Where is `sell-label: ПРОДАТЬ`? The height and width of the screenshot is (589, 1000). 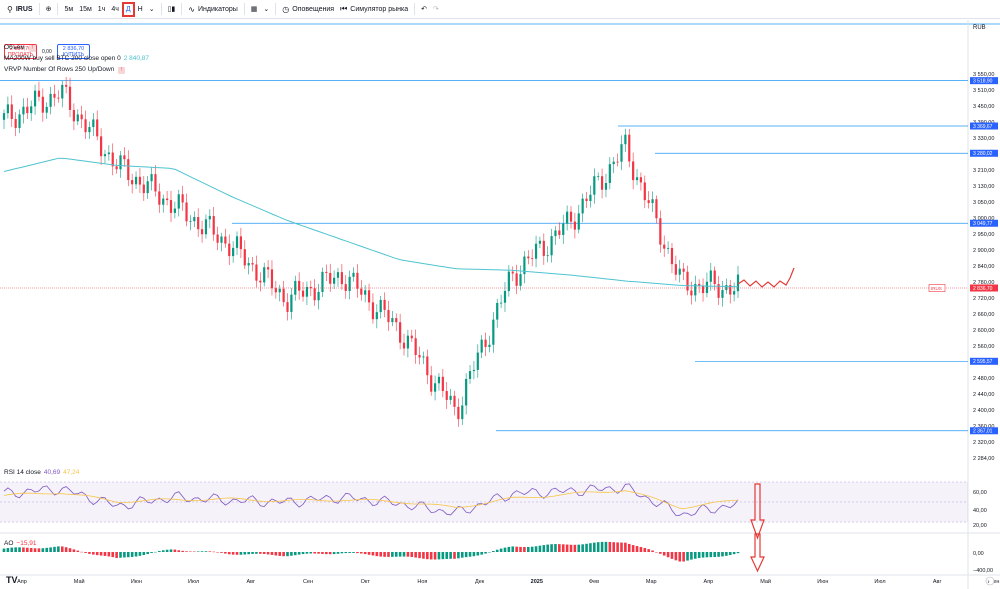 sell-label: ПРОДАТЬ is located at coordinates (20, 55).